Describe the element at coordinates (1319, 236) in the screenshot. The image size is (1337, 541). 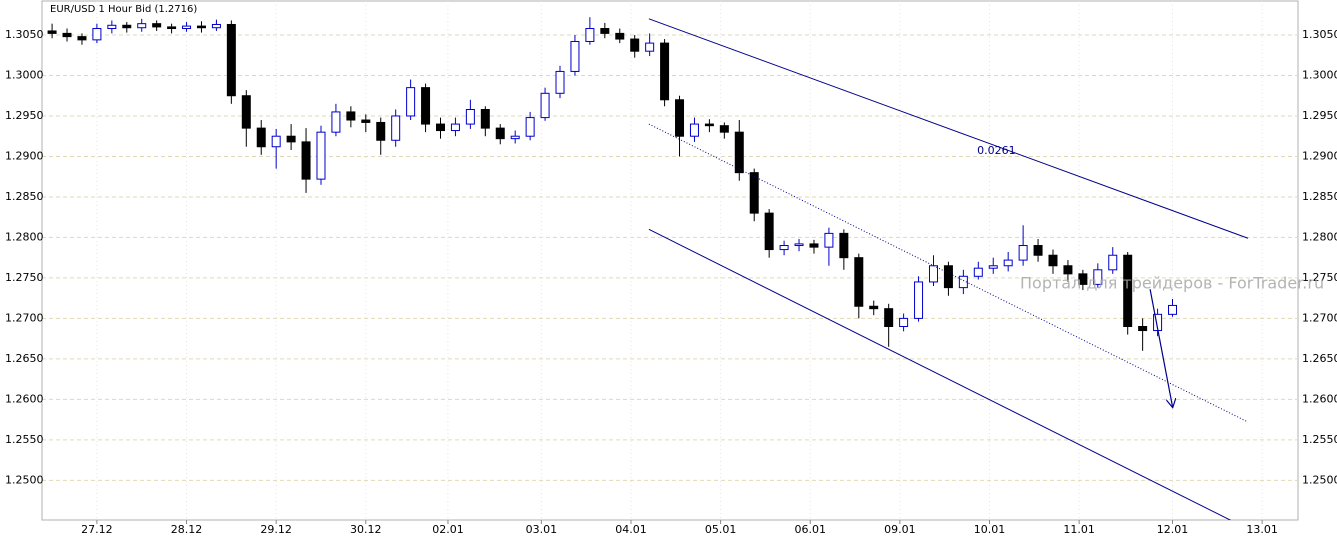
I see `y-tick-label-right: 1.2800` at that location.